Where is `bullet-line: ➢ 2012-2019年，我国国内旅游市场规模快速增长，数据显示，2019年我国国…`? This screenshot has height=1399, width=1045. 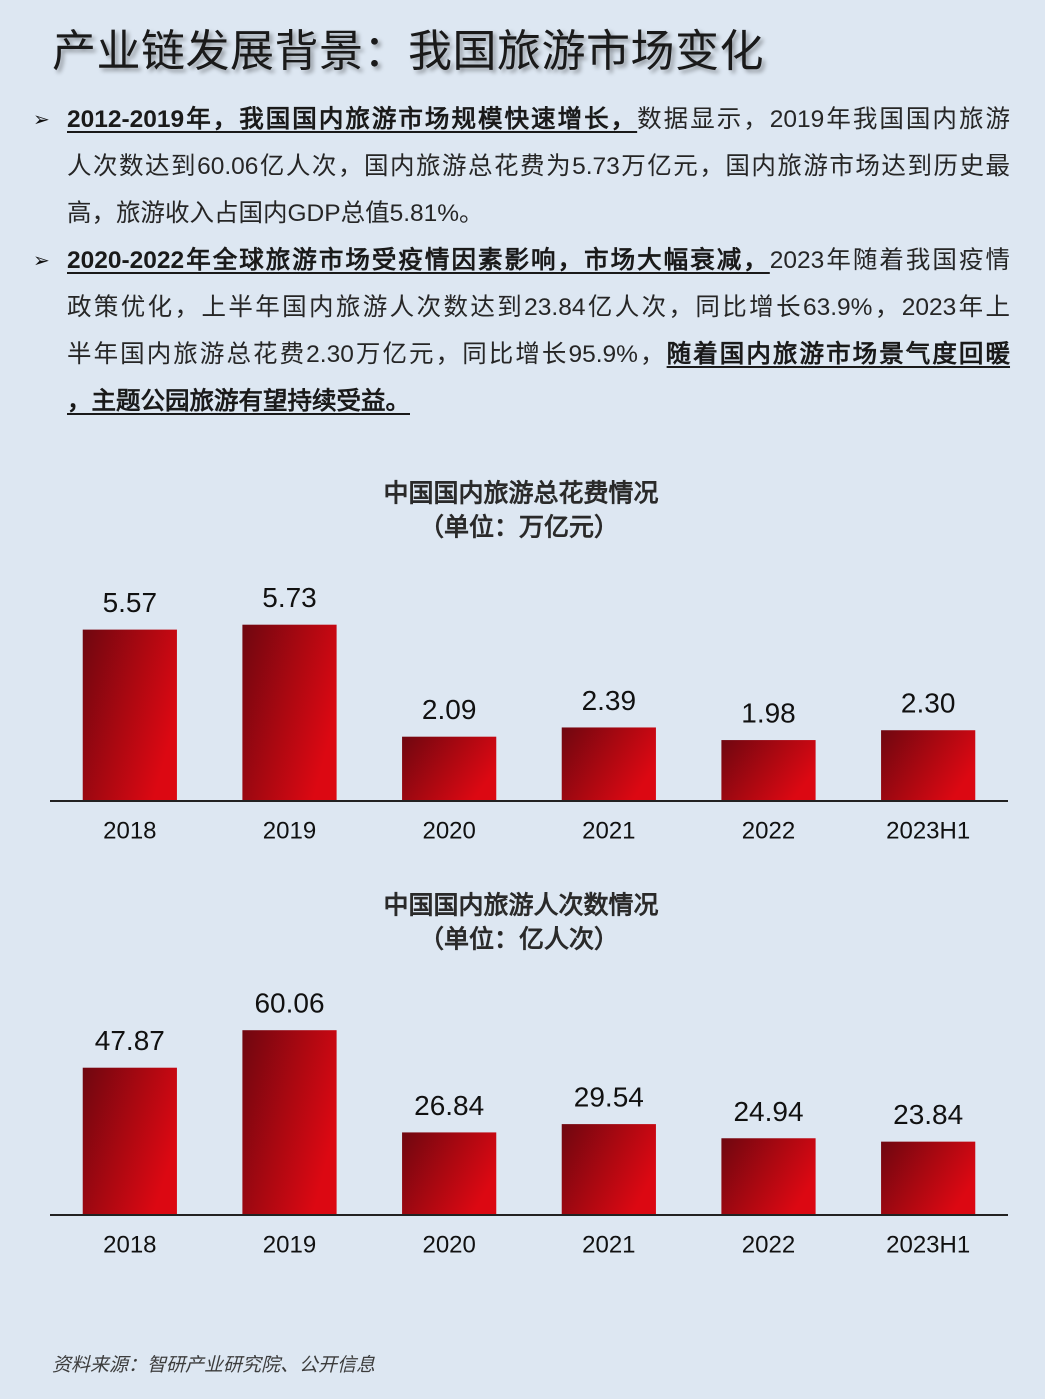
bullet-line: ➢ 2012-2019年，我国国内旅游市场规模快速增长，数据显示，2019年我国国… is located at coordinates (521, 119).